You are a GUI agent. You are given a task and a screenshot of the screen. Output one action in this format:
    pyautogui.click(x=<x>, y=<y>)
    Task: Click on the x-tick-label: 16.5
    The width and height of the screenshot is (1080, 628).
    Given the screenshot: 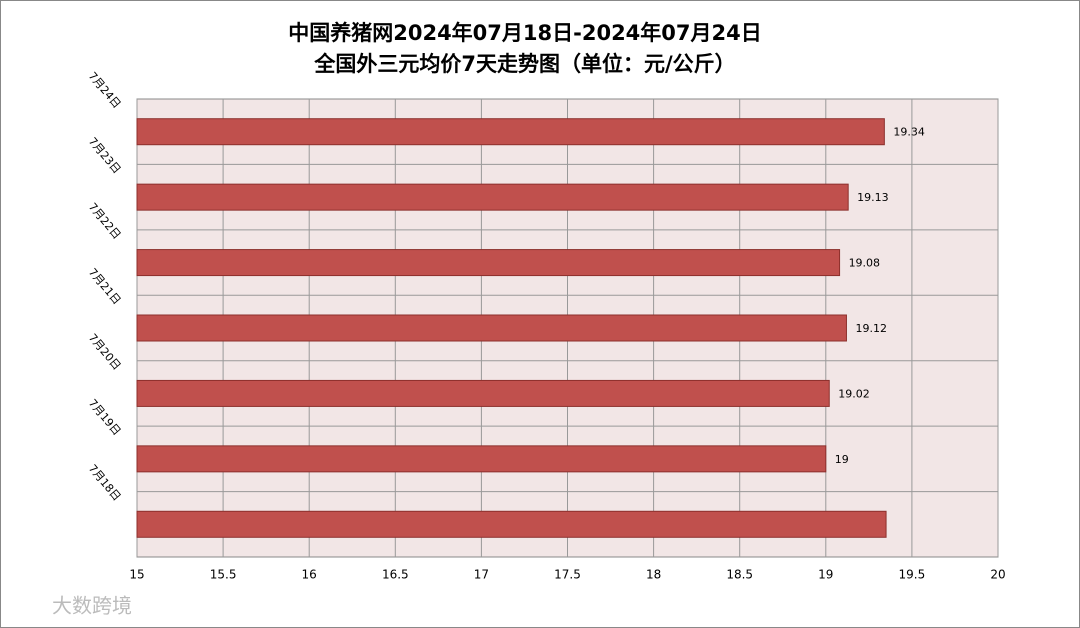 What is the action you would take?
    pyautogui.click(x=395, y=575)
    